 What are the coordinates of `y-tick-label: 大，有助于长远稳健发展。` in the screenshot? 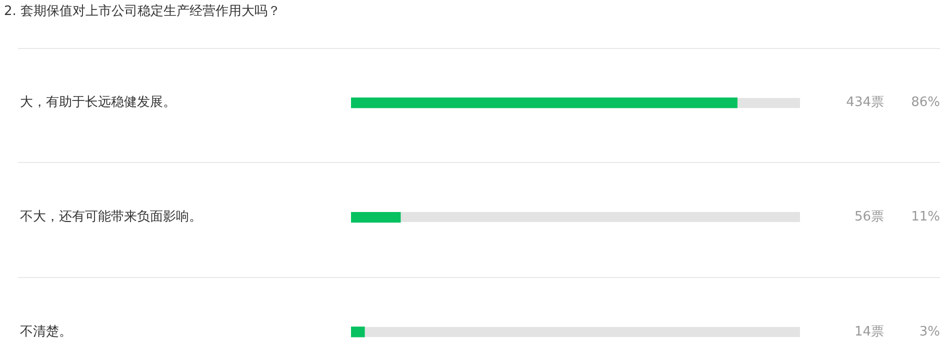 It's located at (98, 102).